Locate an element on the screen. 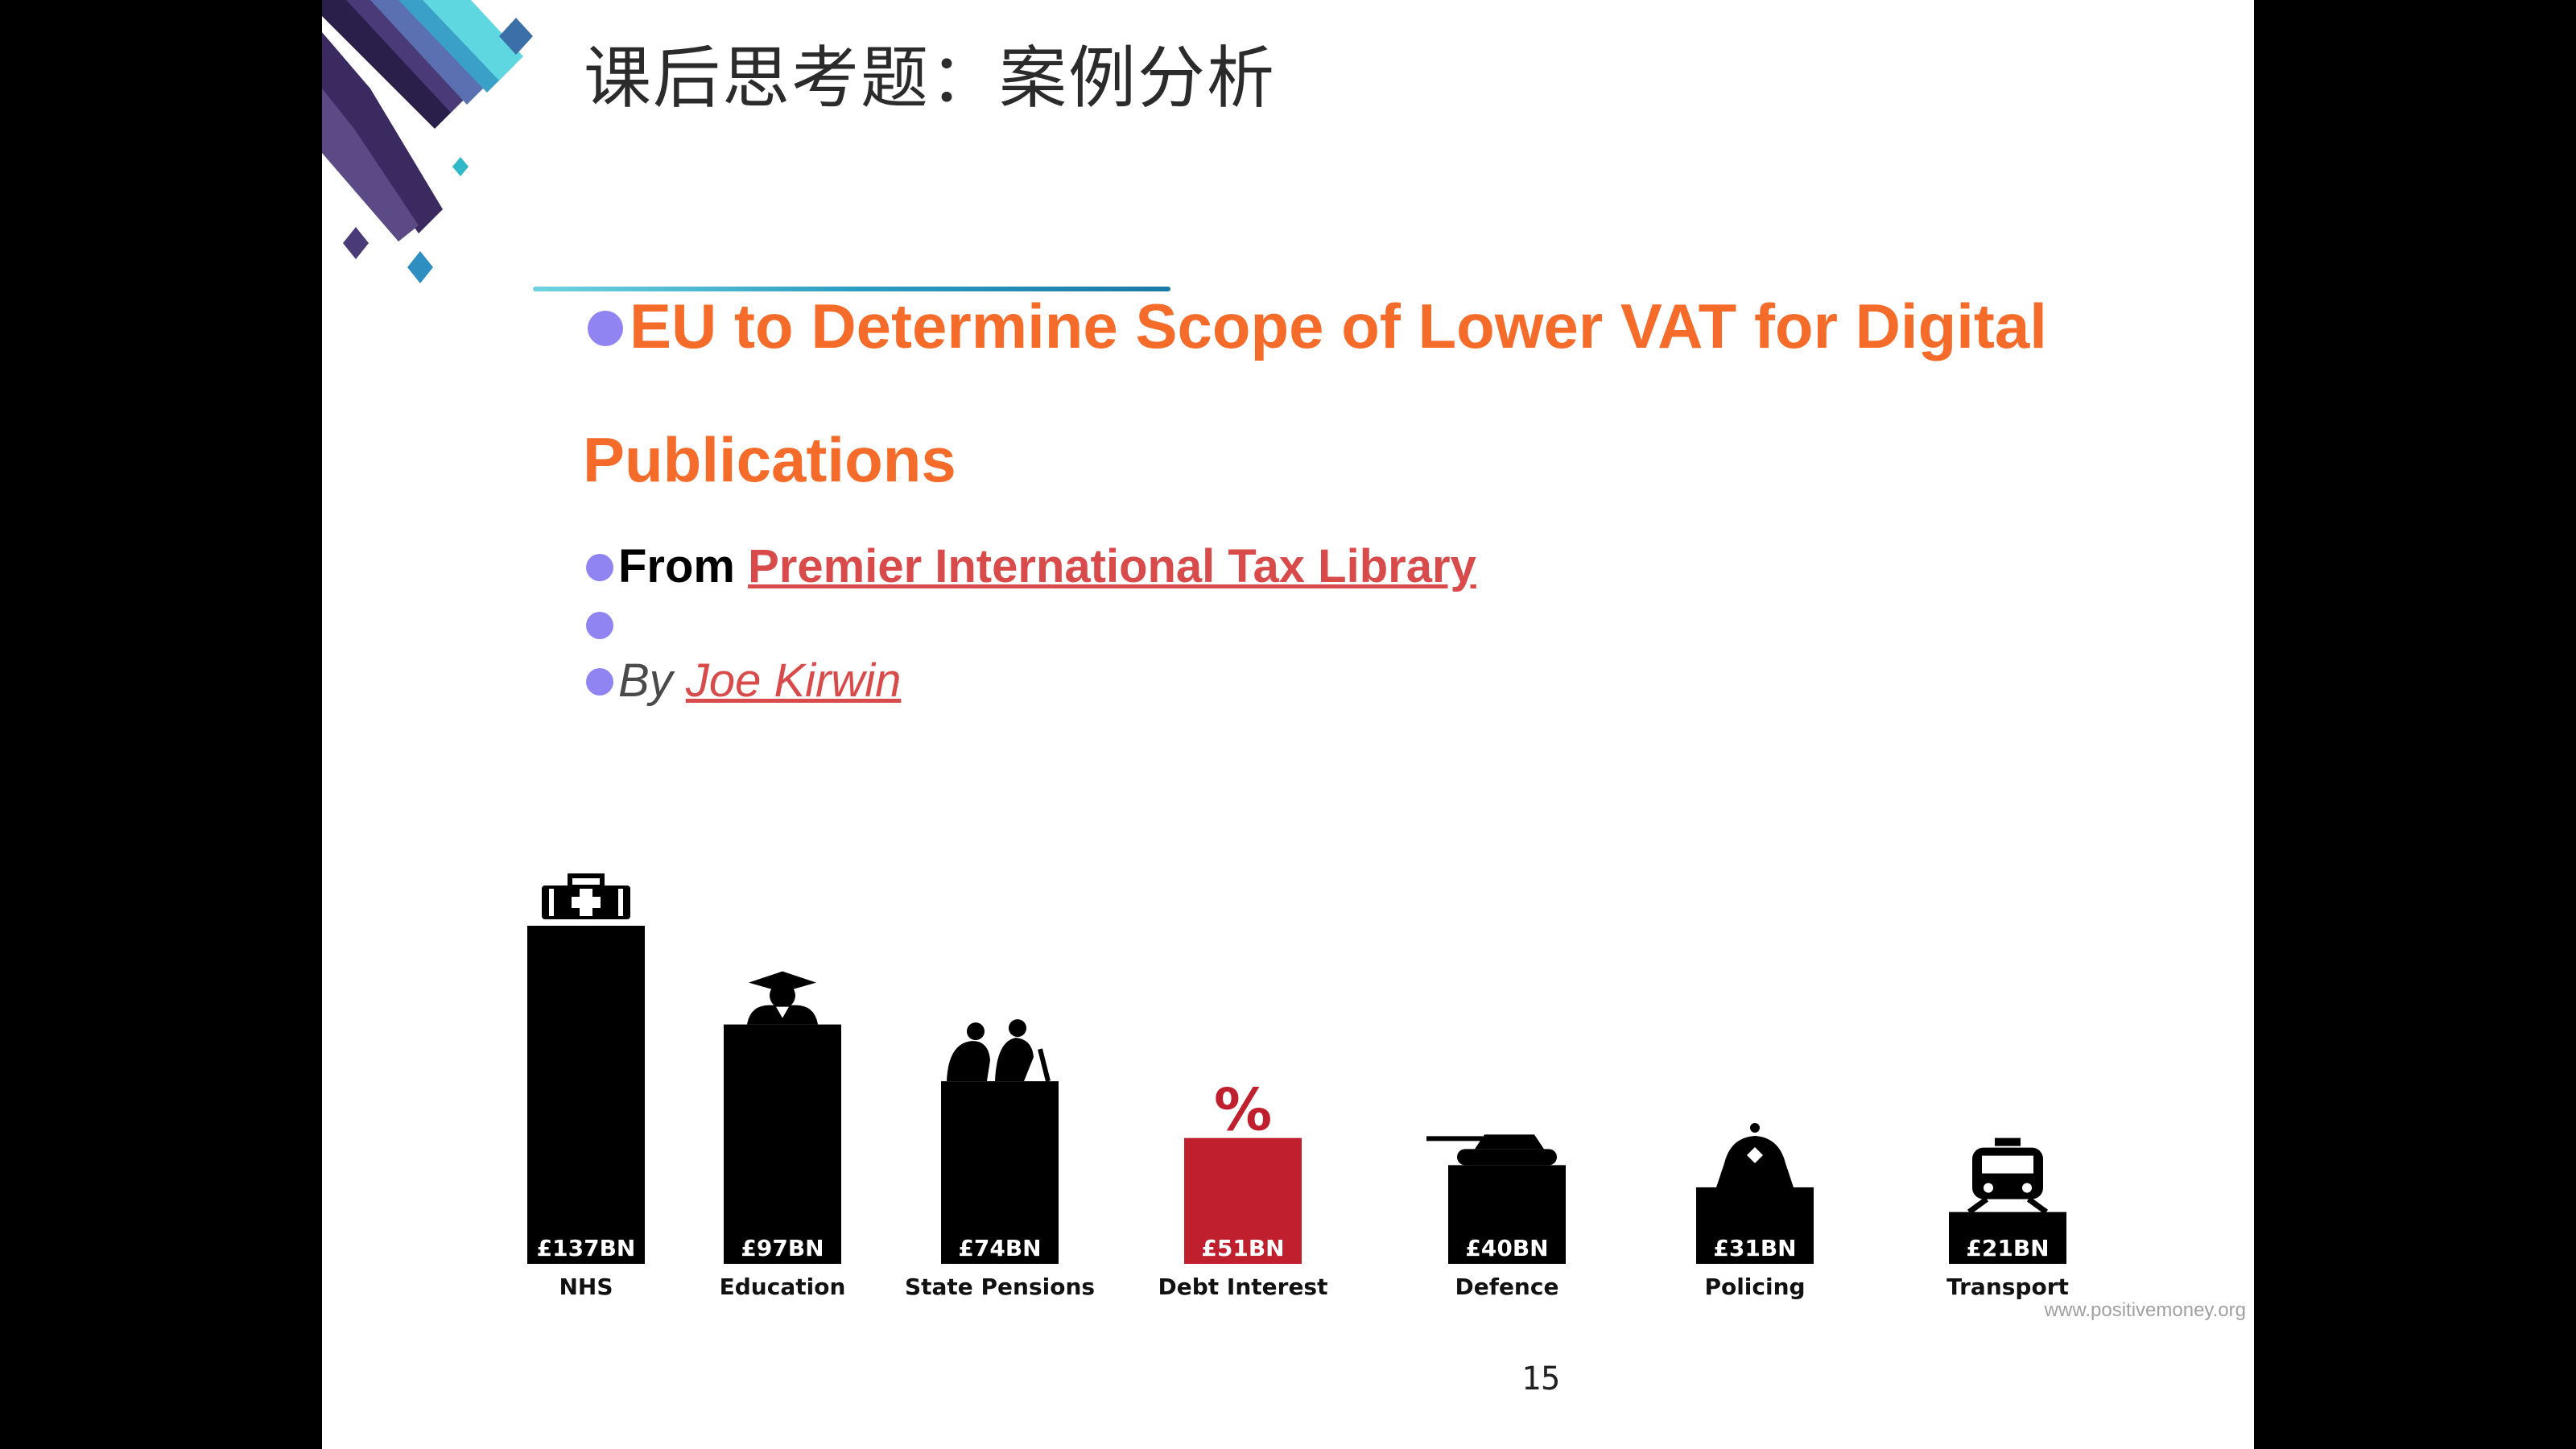 The width and height of the screenshot is (2576, 1449). bar-value-label: £137BN is located at coordinates (586, 1248).